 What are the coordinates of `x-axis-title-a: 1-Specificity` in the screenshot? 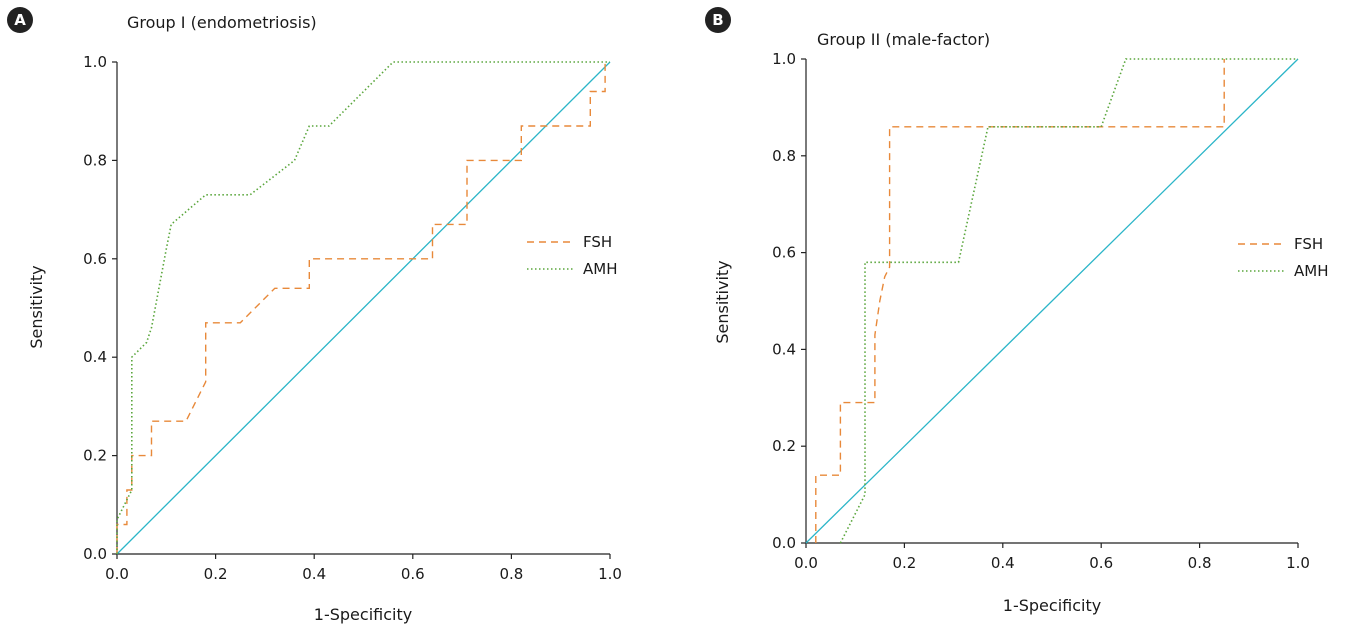 It's located at (363, 614).